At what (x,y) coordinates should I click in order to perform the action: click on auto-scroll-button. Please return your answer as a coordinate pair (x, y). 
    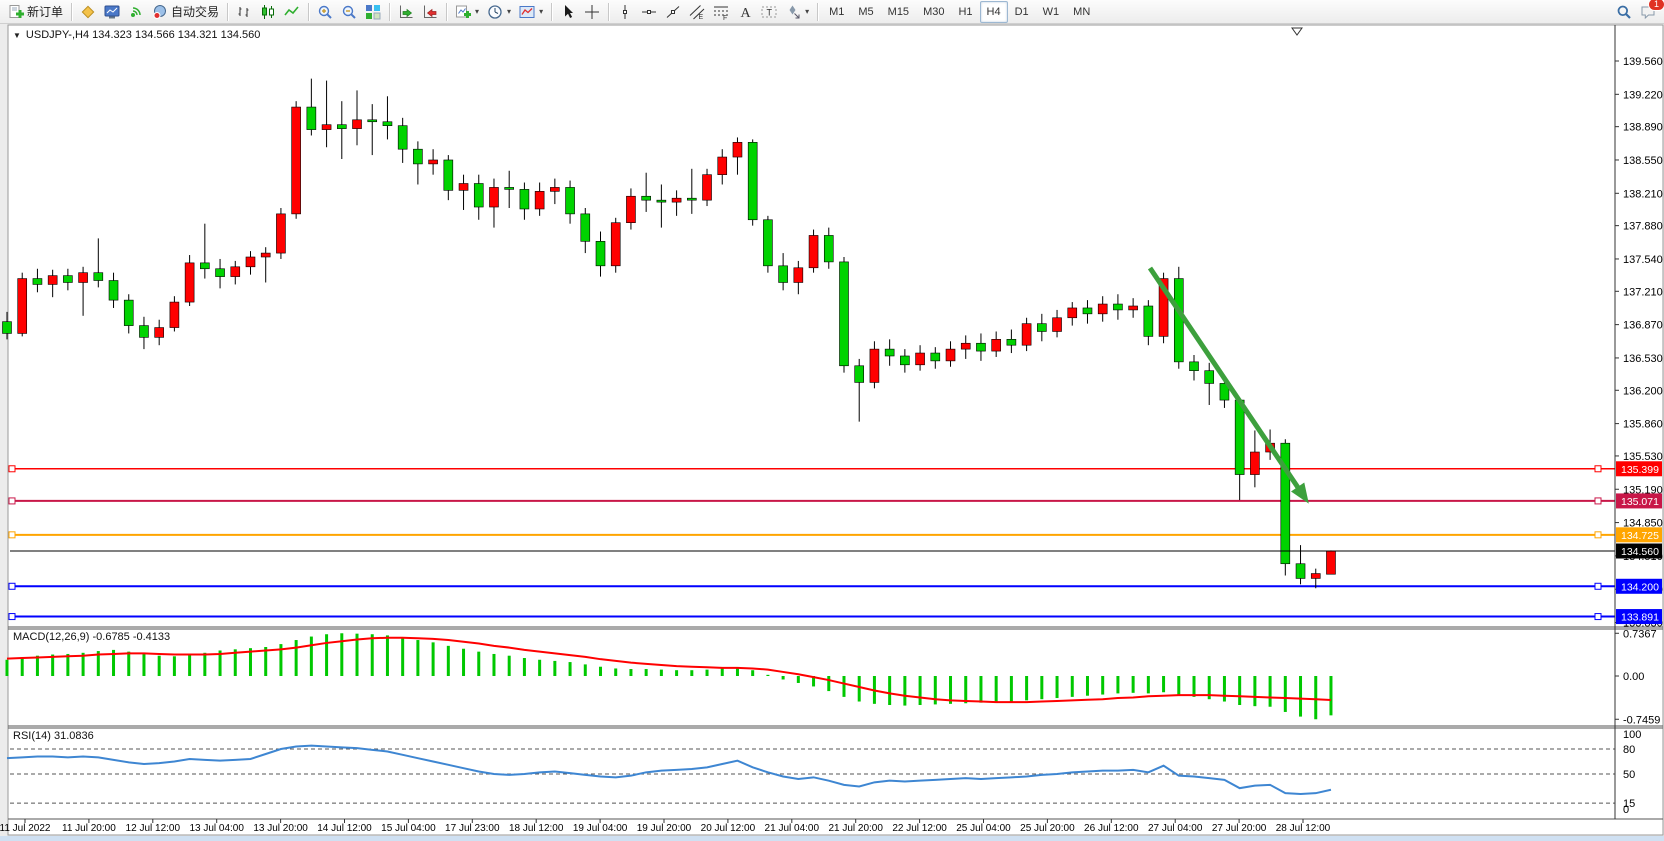
    Looking at the image, I should click on (406, 12).